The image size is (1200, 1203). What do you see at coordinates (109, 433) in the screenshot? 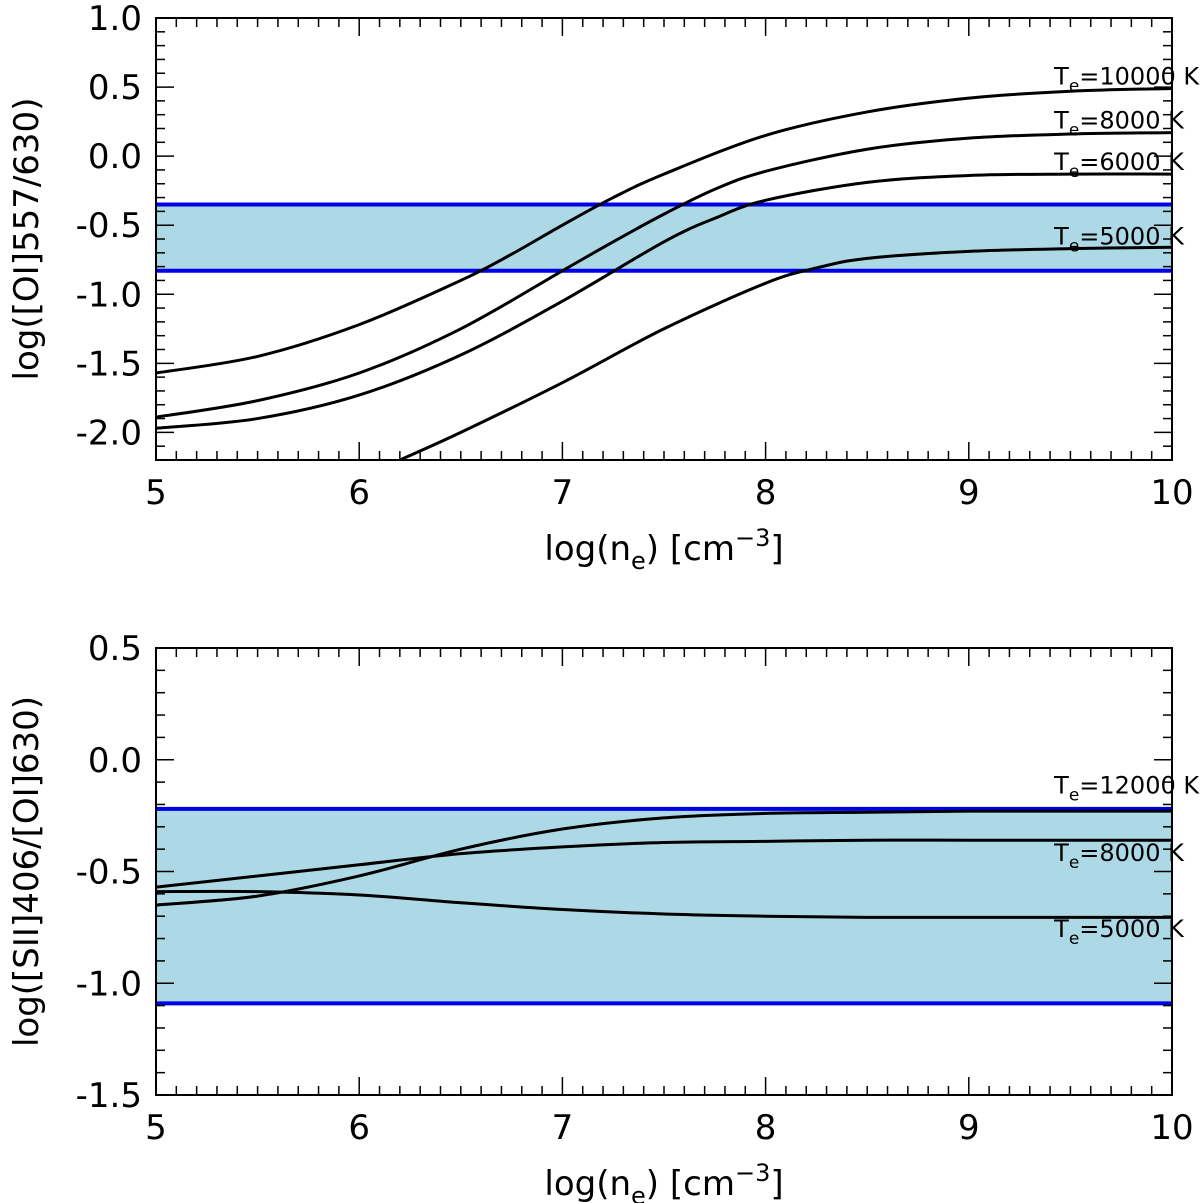
I see `y-tick-label: -2.0` at bounding box center [109, 433].